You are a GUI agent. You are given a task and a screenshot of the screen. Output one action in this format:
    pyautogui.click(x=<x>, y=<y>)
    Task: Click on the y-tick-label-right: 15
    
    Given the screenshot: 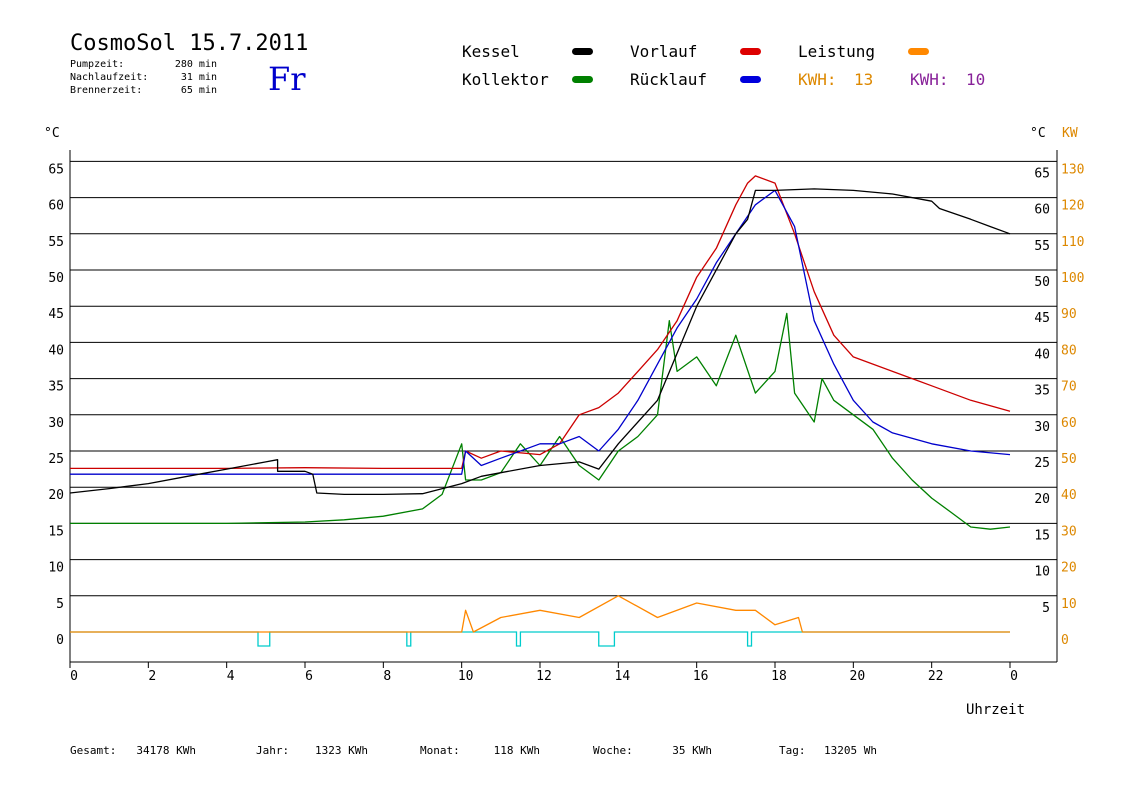 What is the action you would take?
    pyautogui.click(x=1042, y=535)
    